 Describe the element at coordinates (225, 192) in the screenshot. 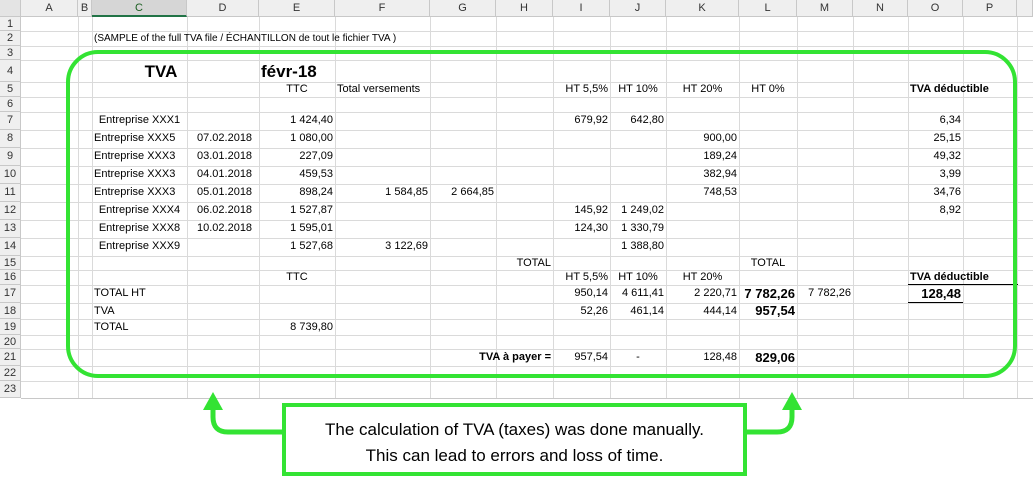

I see `date-cell: 05.01.2018` at that location.